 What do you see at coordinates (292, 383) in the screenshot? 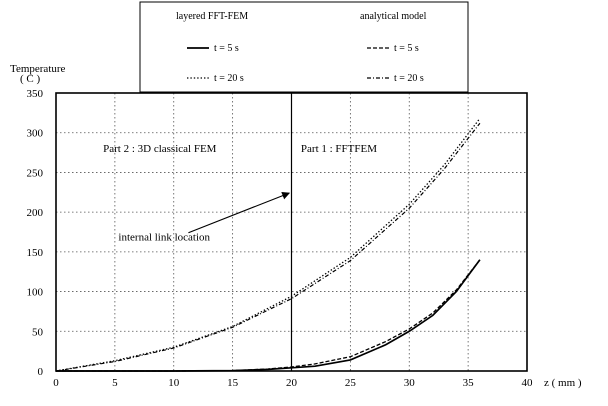
I see `x-tick-label: 20` at bounding box center [292, 383].